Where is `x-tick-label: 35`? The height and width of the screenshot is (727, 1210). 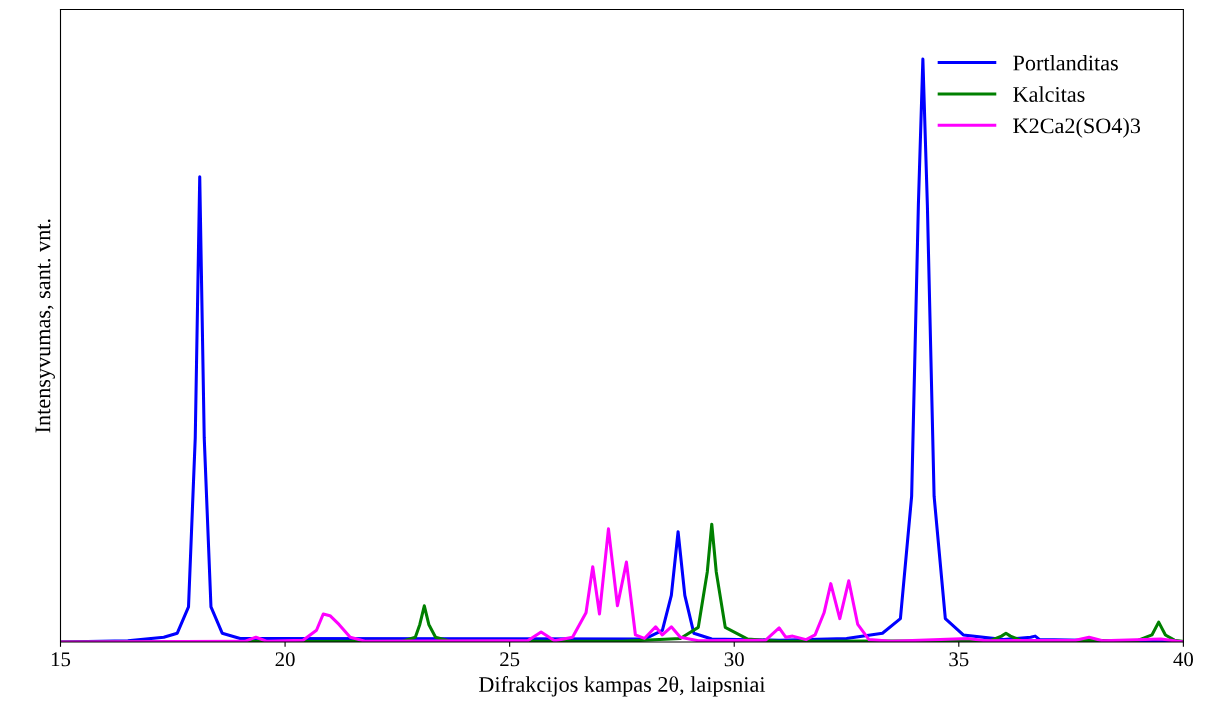 x-tick-label: 35 is located at coordinates (959, 659).